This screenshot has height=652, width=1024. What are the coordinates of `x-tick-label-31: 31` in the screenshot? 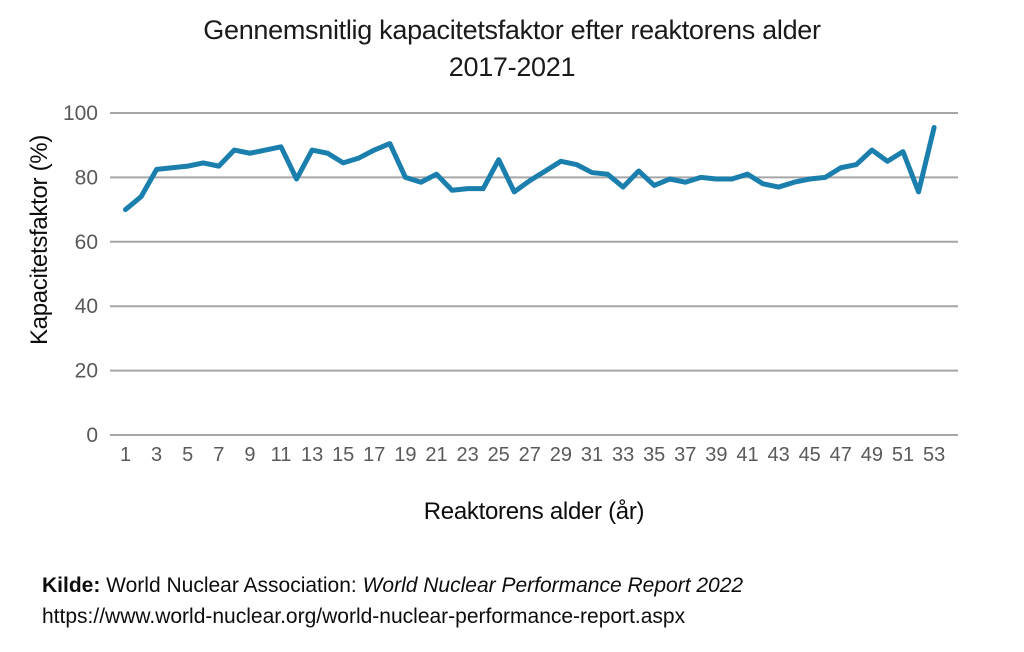 It's located at (592, 455).